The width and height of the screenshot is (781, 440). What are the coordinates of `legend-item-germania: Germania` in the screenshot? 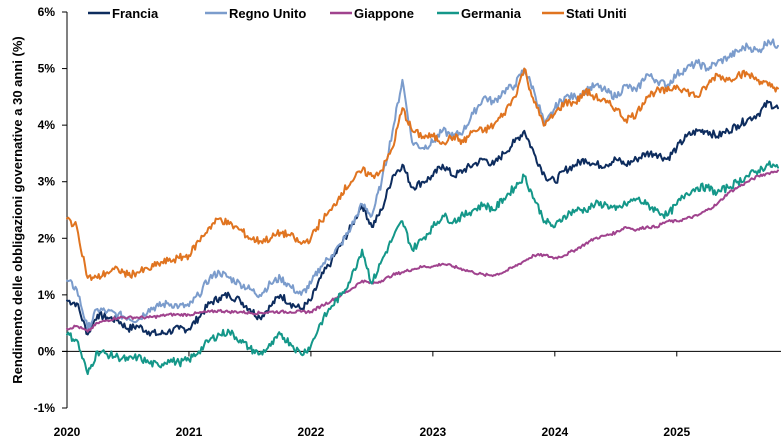 It's located at (479, 13).